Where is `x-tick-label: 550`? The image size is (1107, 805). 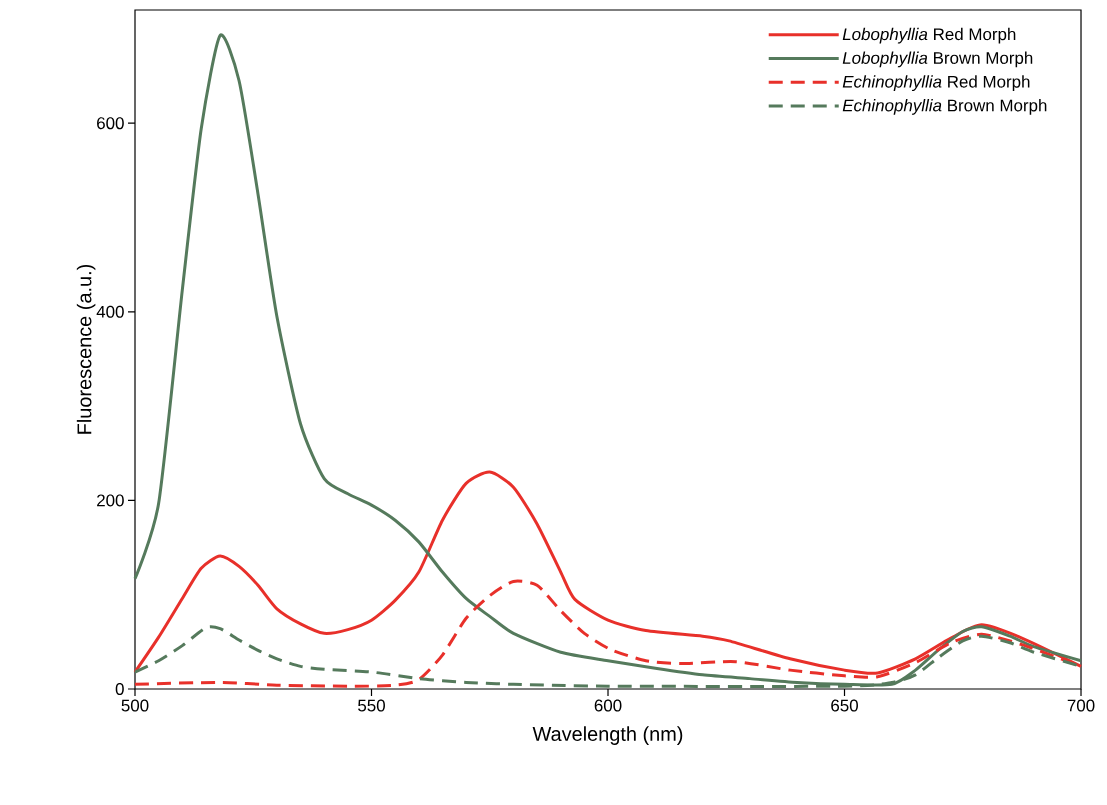 x-tick-label: 550 is located at coordinates (371, 705).